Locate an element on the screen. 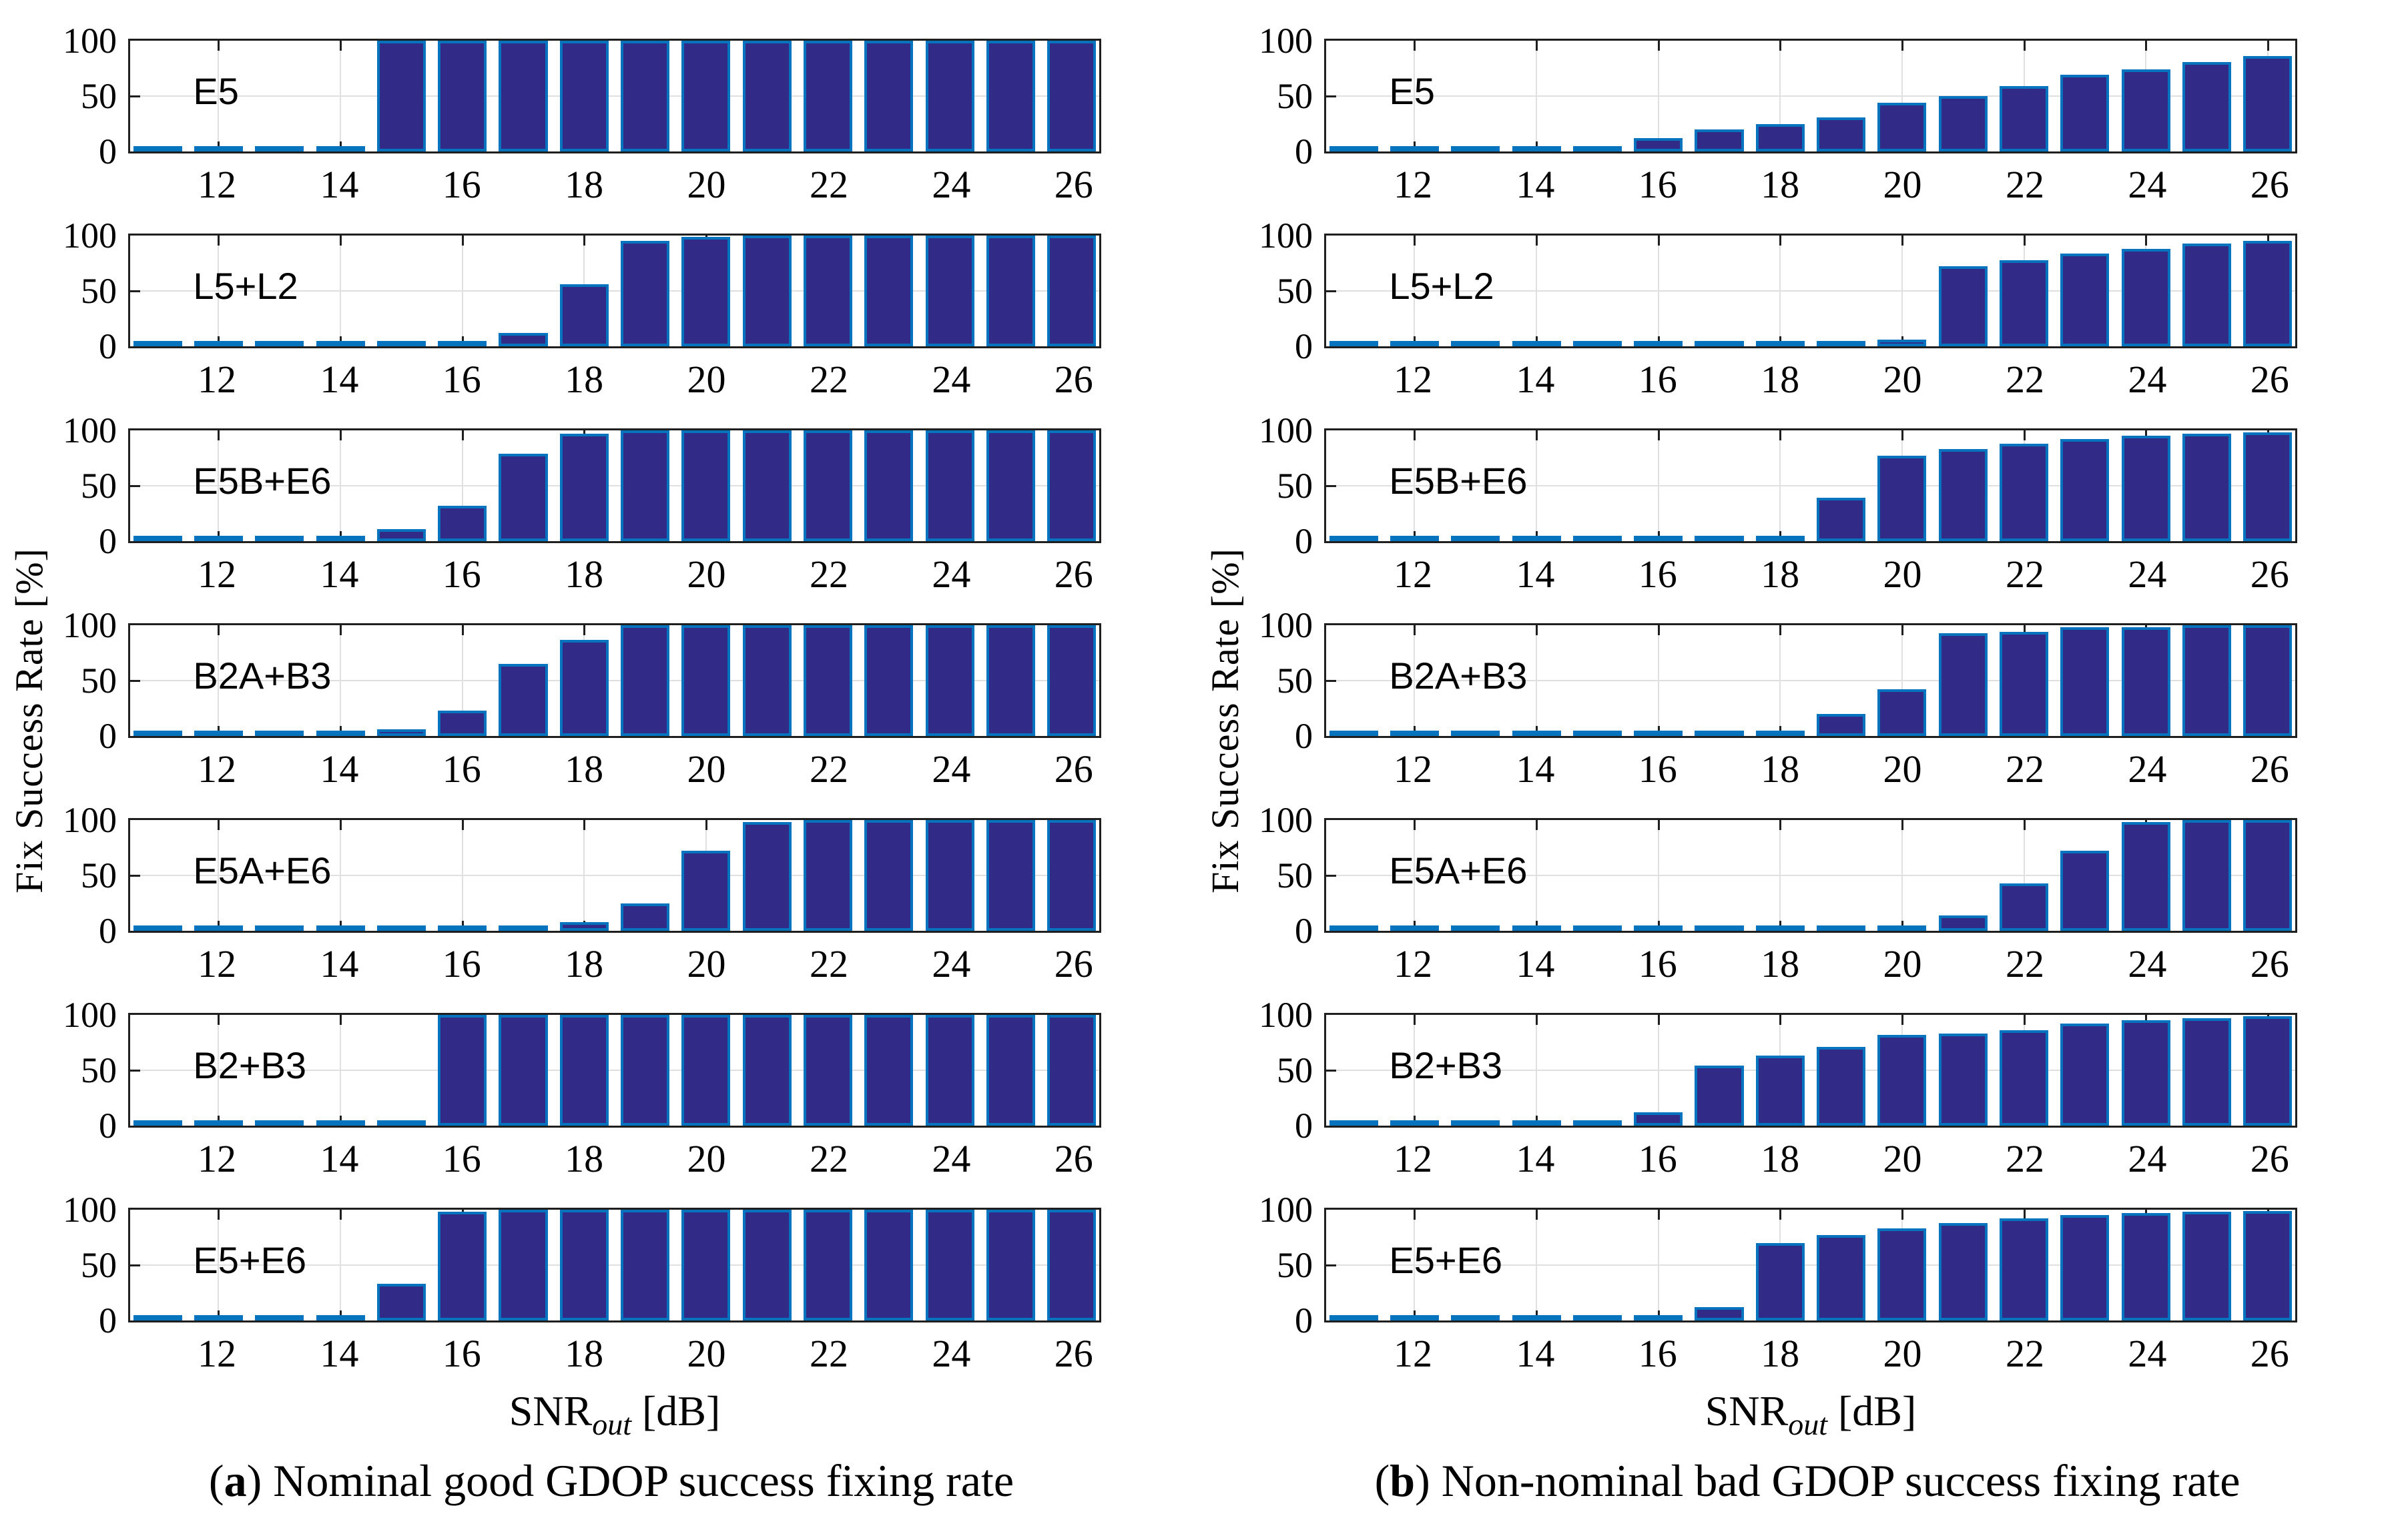 This screenshot has height=1540, width=2392. subplot-l5+l2: L5+L2 0 50 100 12 14 16 18 20 22 24 26 is located at coordinates (1778, 323).